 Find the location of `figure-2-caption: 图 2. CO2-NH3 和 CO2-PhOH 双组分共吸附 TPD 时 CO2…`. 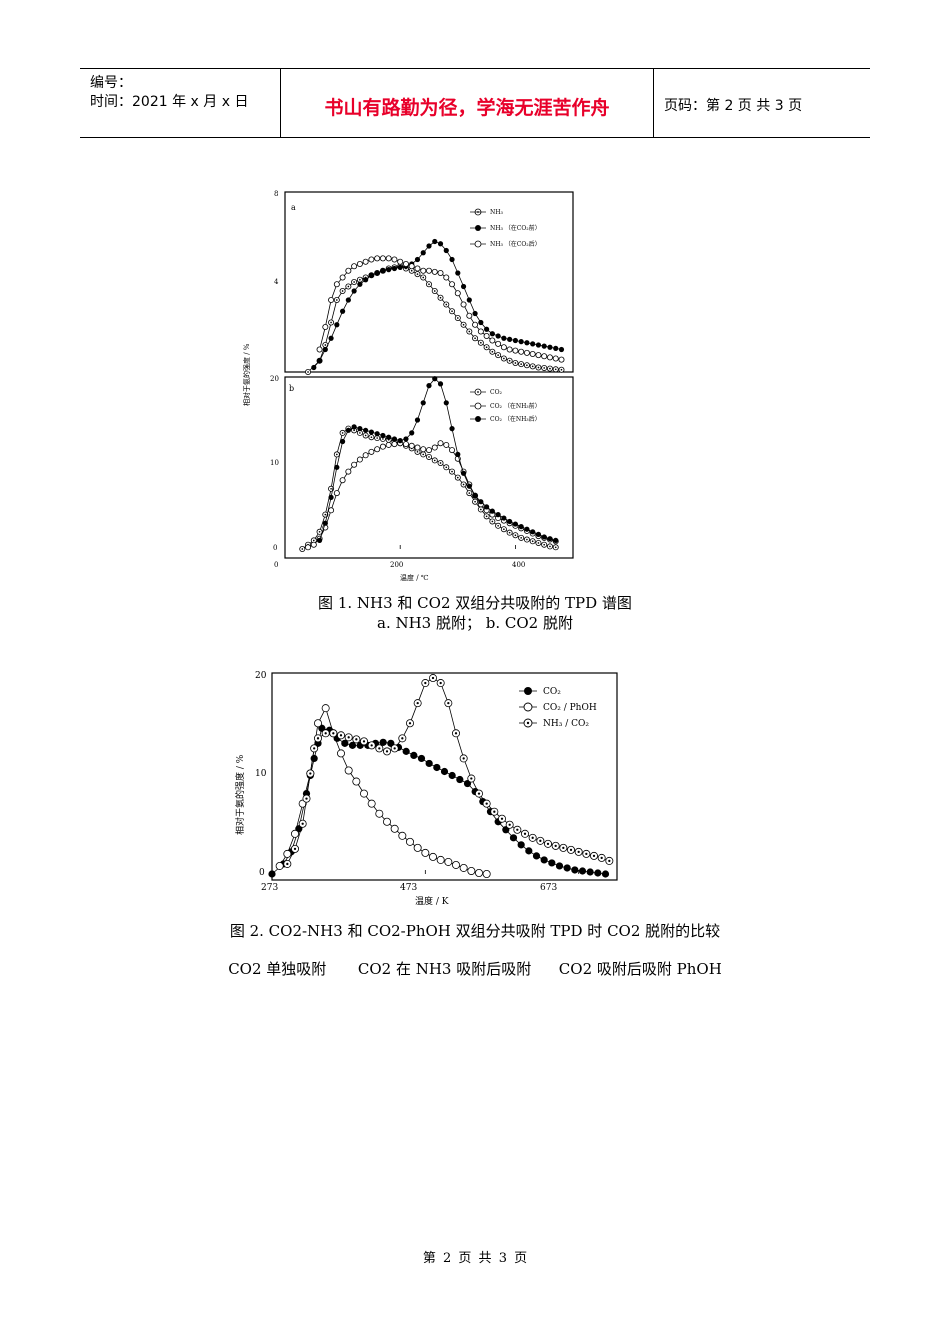

figure-2-caption: 图 2. CO2-NH3 和 CO2-PhOH 双组分共吸附 TPD 时 CO2… is located at coordinates (475, 931).